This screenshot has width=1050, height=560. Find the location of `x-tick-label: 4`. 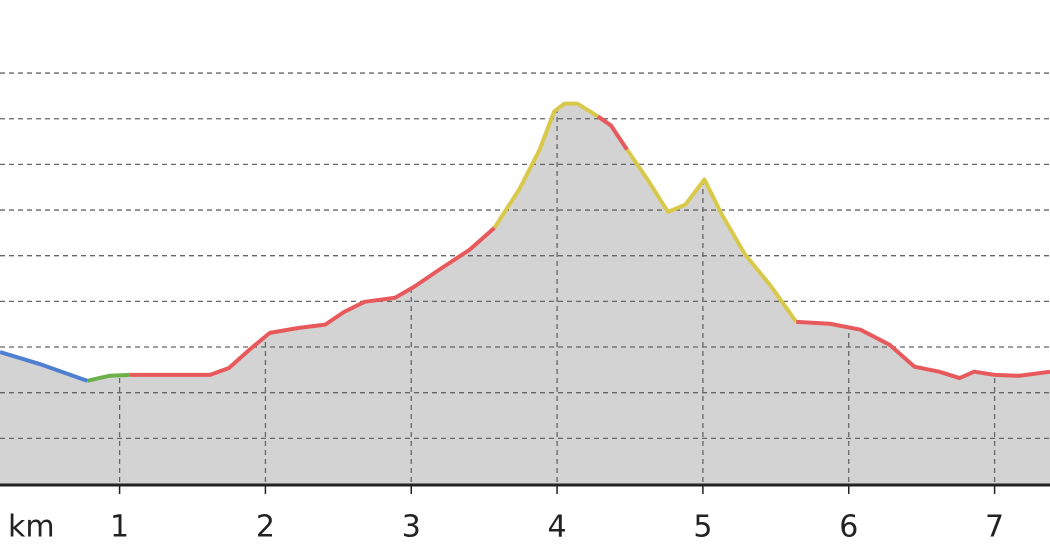

x-tick-label: 4 is located at coordinates (557, 527).